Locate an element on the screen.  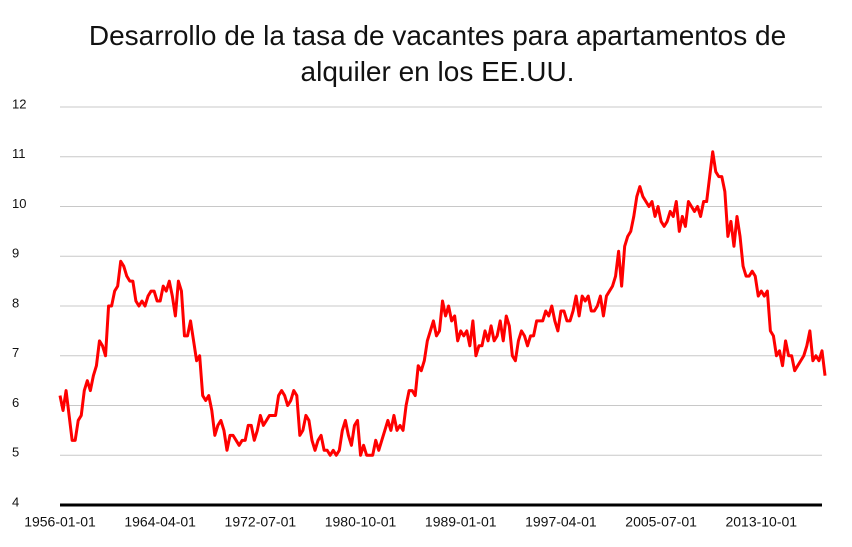
y-tick-label: 7 is located at coordinates (15, 352).